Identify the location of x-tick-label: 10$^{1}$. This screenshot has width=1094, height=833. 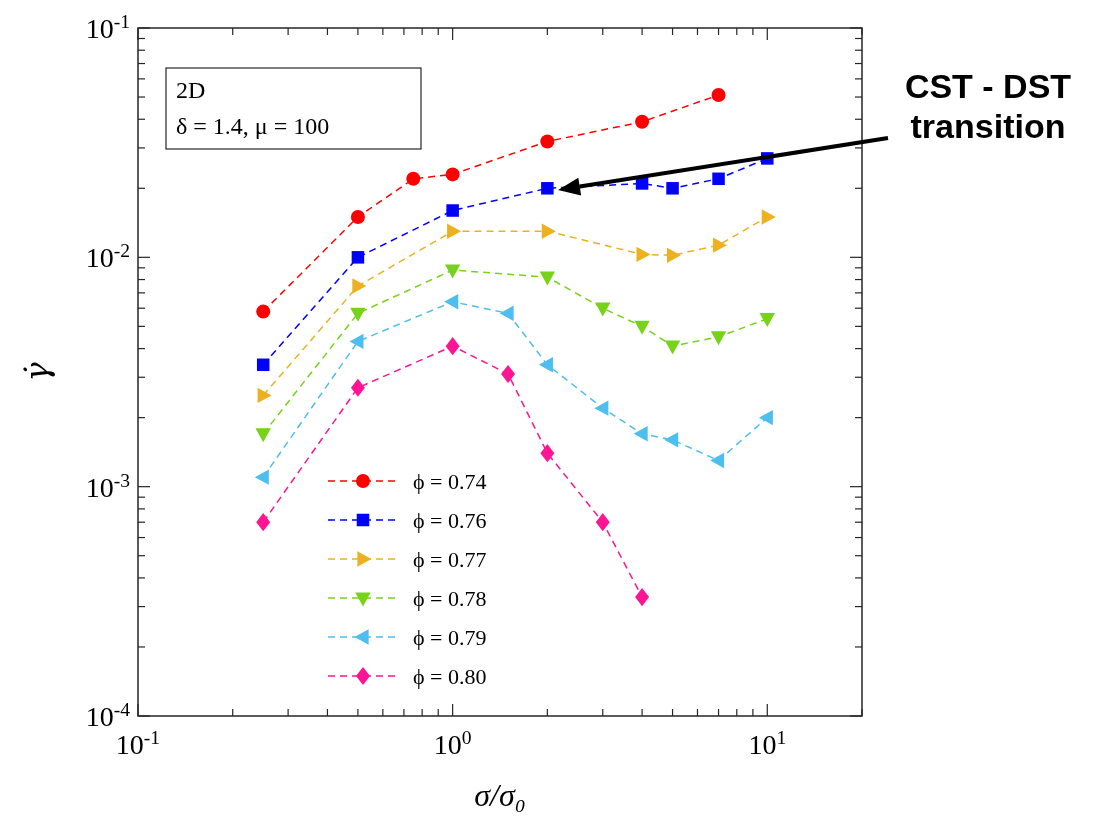
(767, 743).